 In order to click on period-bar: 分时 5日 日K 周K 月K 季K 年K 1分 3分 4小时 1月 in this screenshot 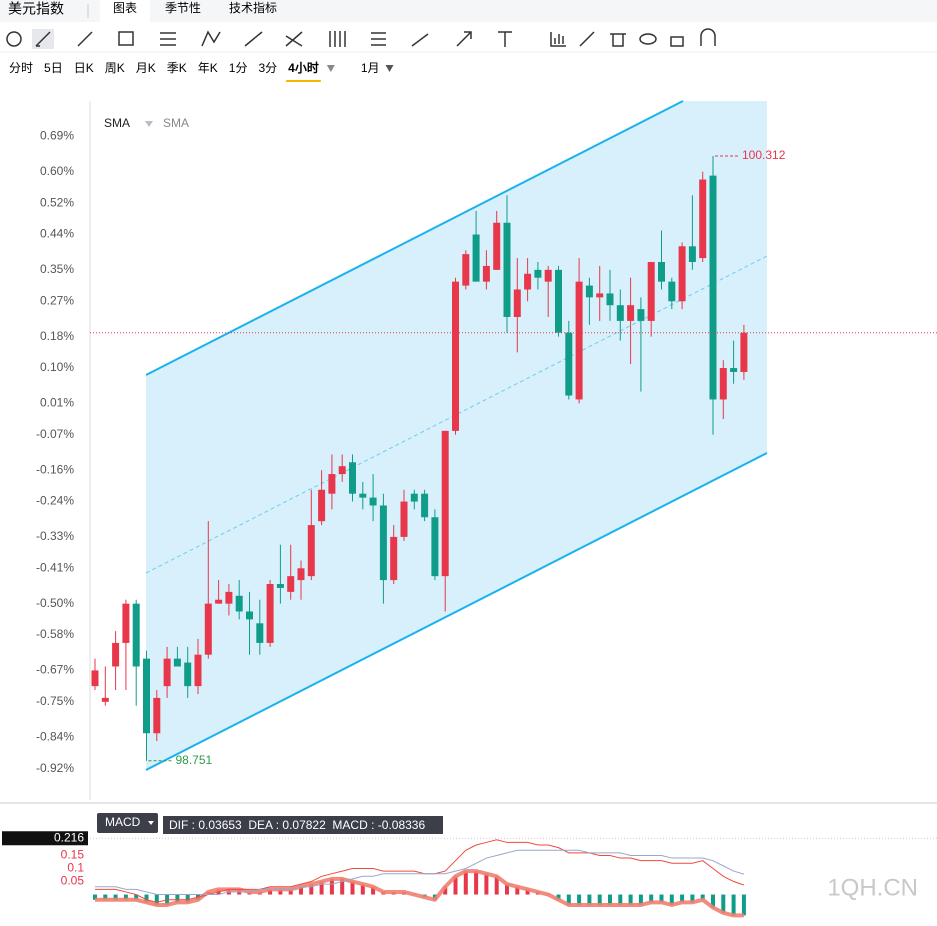, I will do `click(201, 71)`.